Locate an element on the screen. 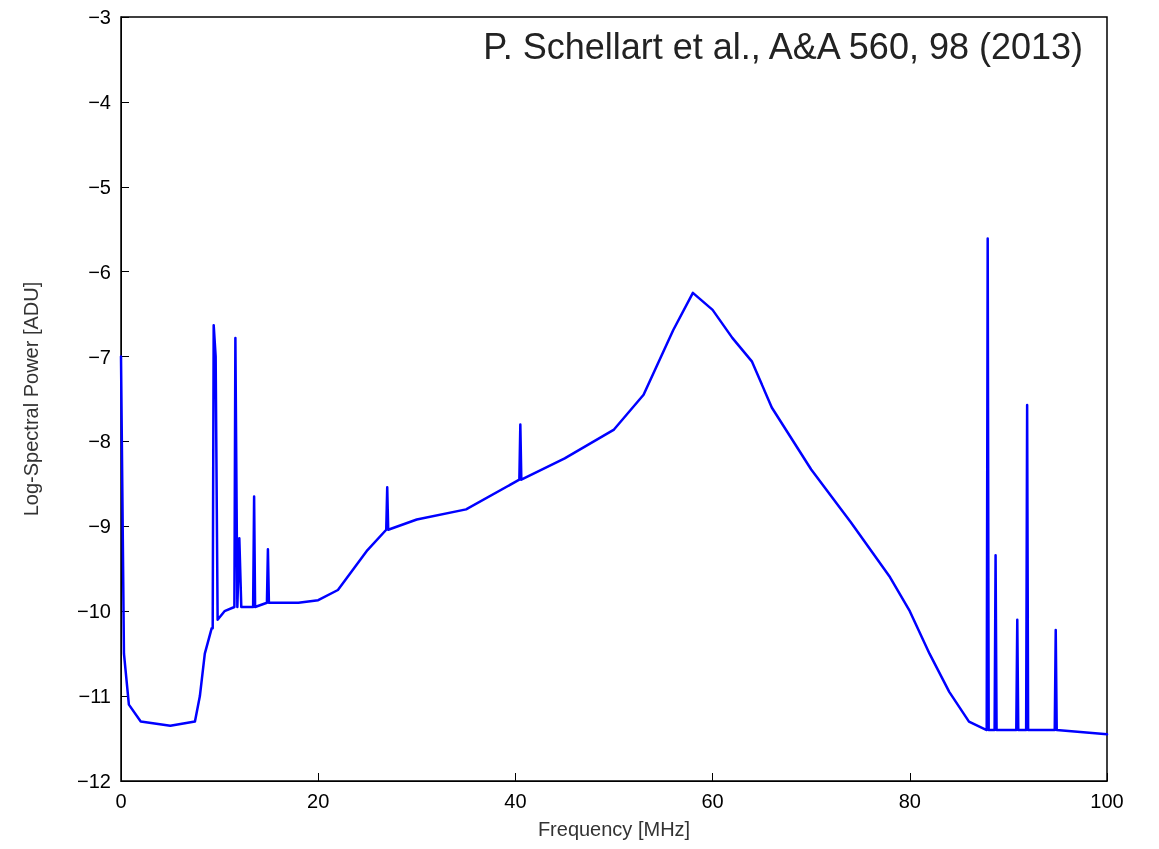  x-tick-label: 100 is located at coordinates (1107, 801).